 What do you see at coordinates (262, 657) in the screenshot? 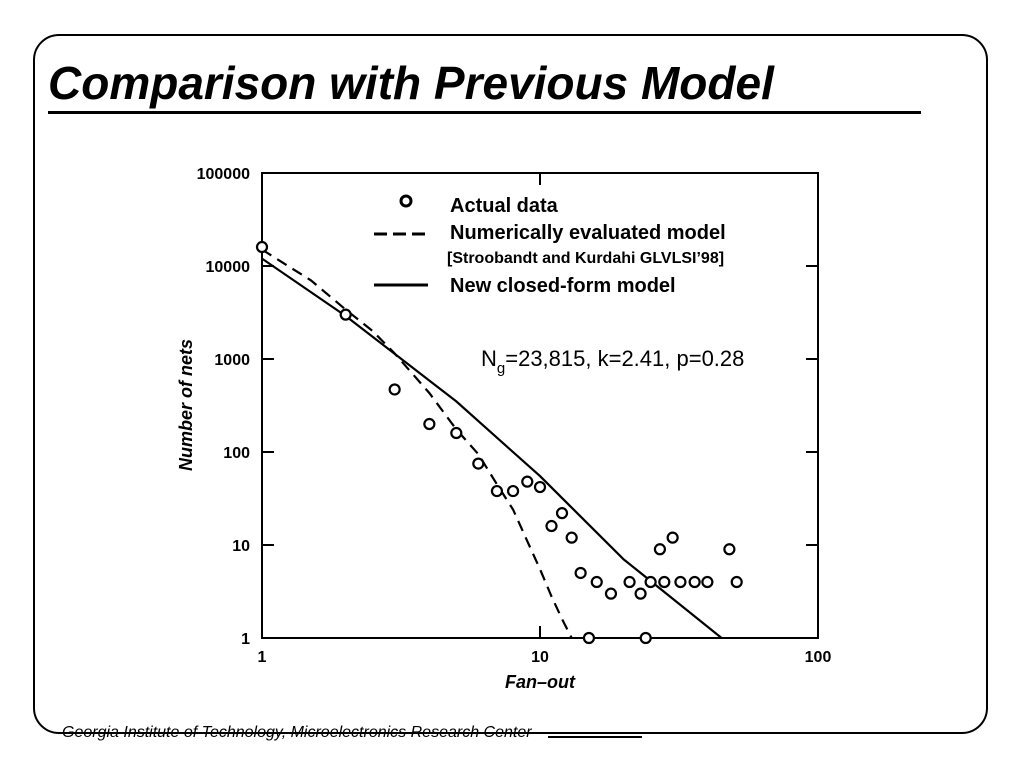
I see `x-tick-label: 1` at bounding box center [262, 657].